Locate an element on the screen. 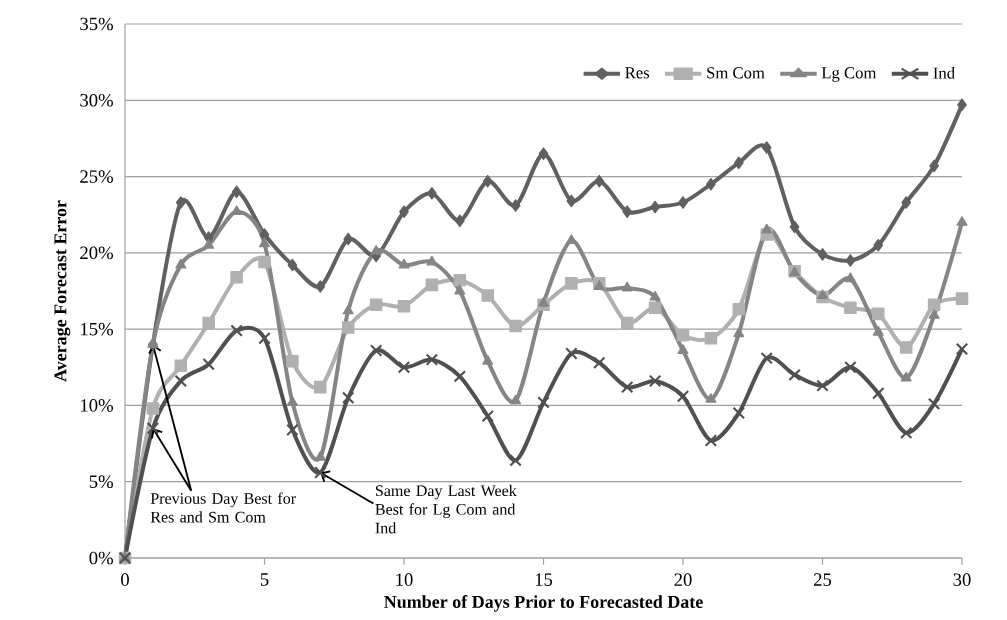  annotation: Same Day Last Week Best for Lg Com and Ind is located at coordinates (446, 509).